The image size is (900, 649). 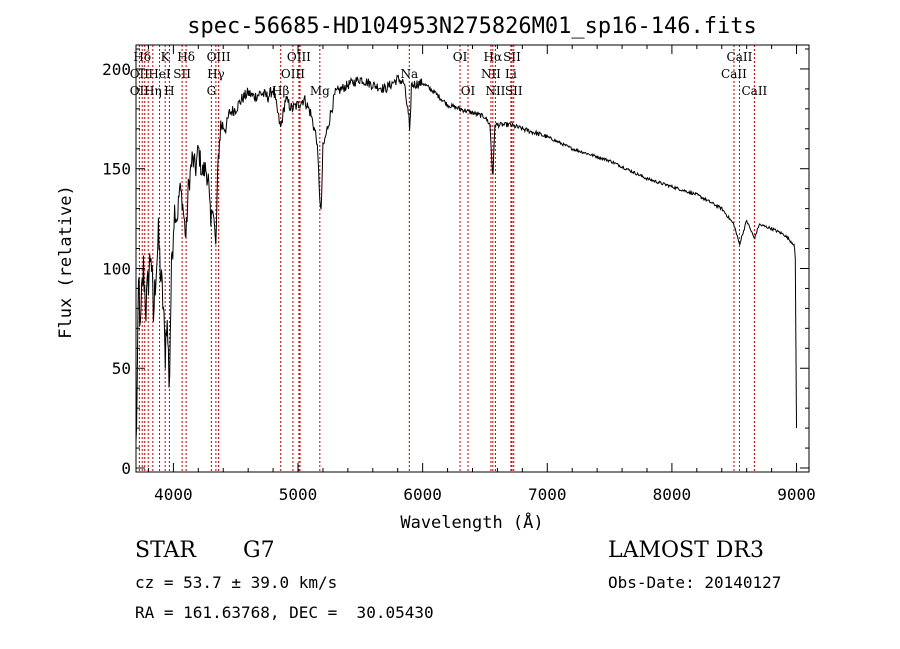 What do you see at coordinates (511, 74) in the screenshot?
I see `marker-label: Li` at bounding box center [511, 74].